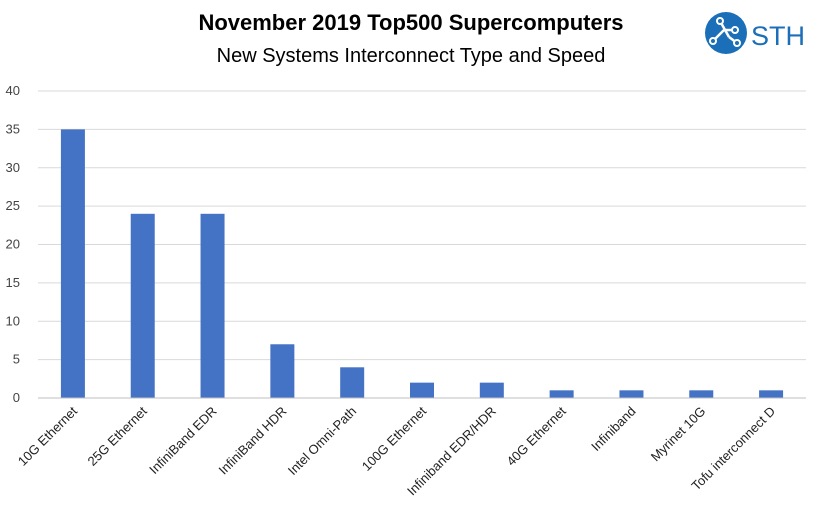 This screenshot has width=822, height=510. I want to click on y-tick-label: 40, so click(13, 90).